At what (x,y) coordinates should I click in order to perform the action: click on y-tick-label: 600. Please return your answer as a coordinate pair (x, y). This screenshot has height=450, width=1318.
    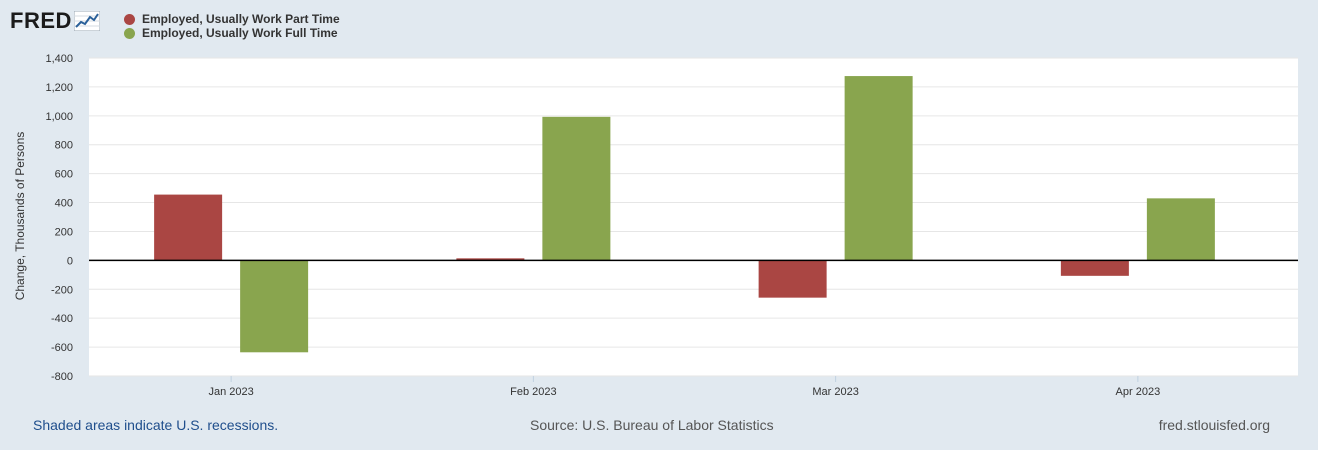
    Looking at the image, I should click on (64, 175).